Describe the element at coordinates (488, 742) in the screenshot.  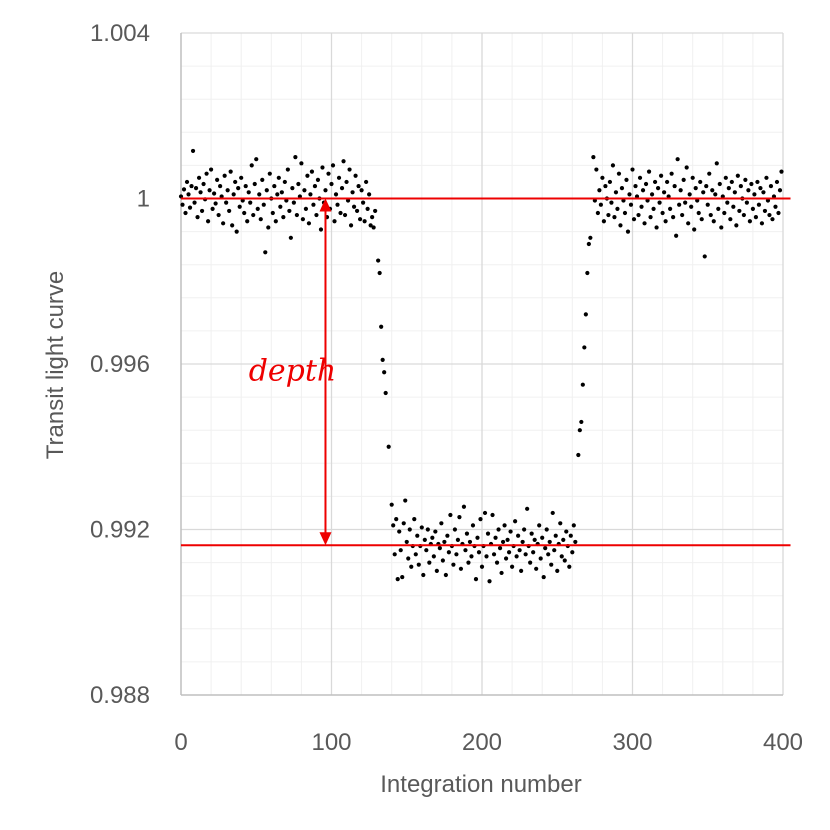
I see `x-tick-labels: 0 100 200 300 400` at that location.